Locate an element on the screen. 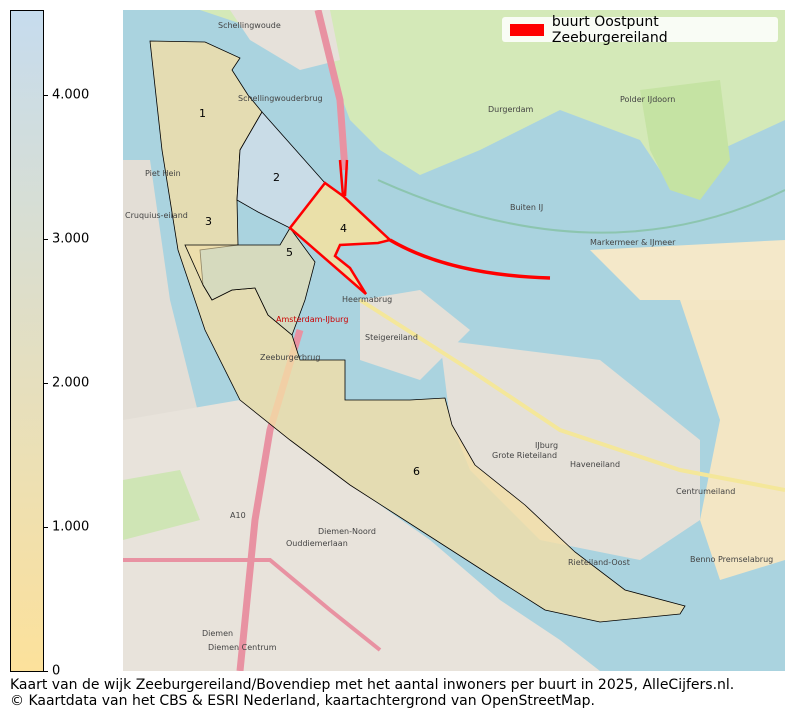  place-label: Diemen-Noord is located at coordinates (347, 531).